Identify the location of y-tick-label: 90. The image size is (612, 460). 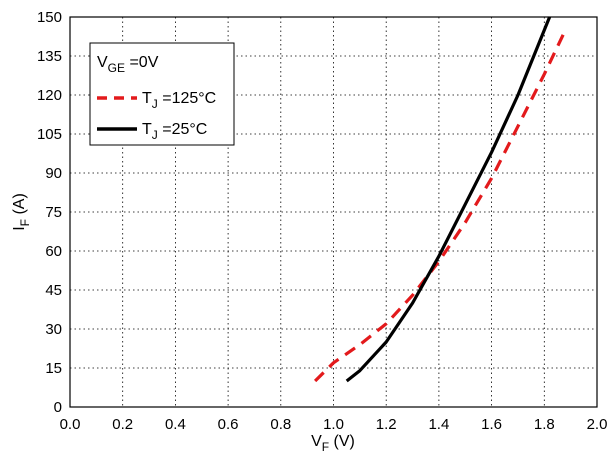
(53, 173).